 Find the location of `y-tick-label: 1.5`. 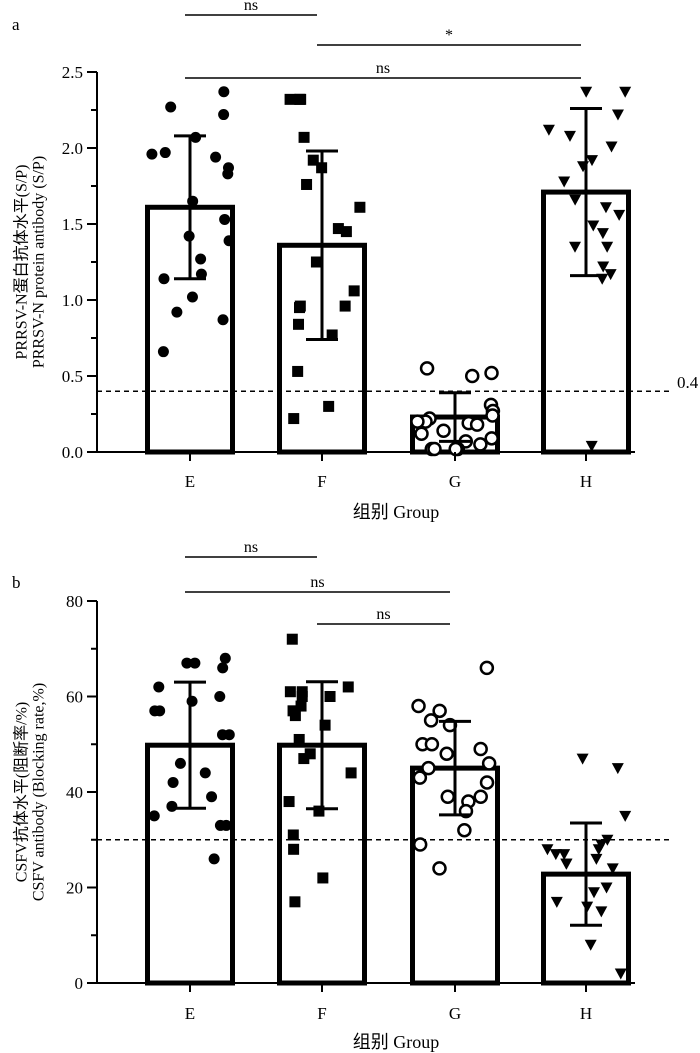

y-tick-label: 1.5 is located at coordinates (72, 224).